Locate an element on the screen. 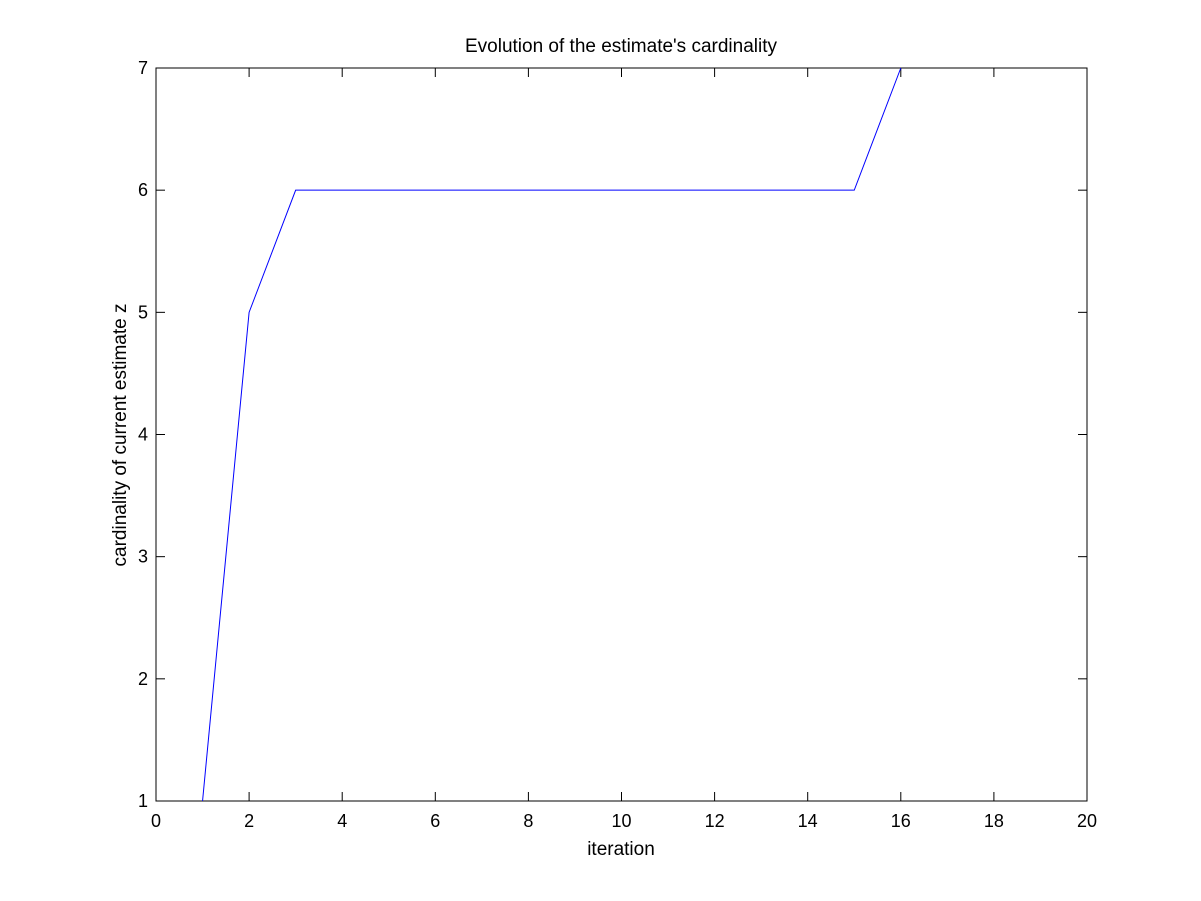  x-tick-label: 6 is located at coordinates (435, 821).